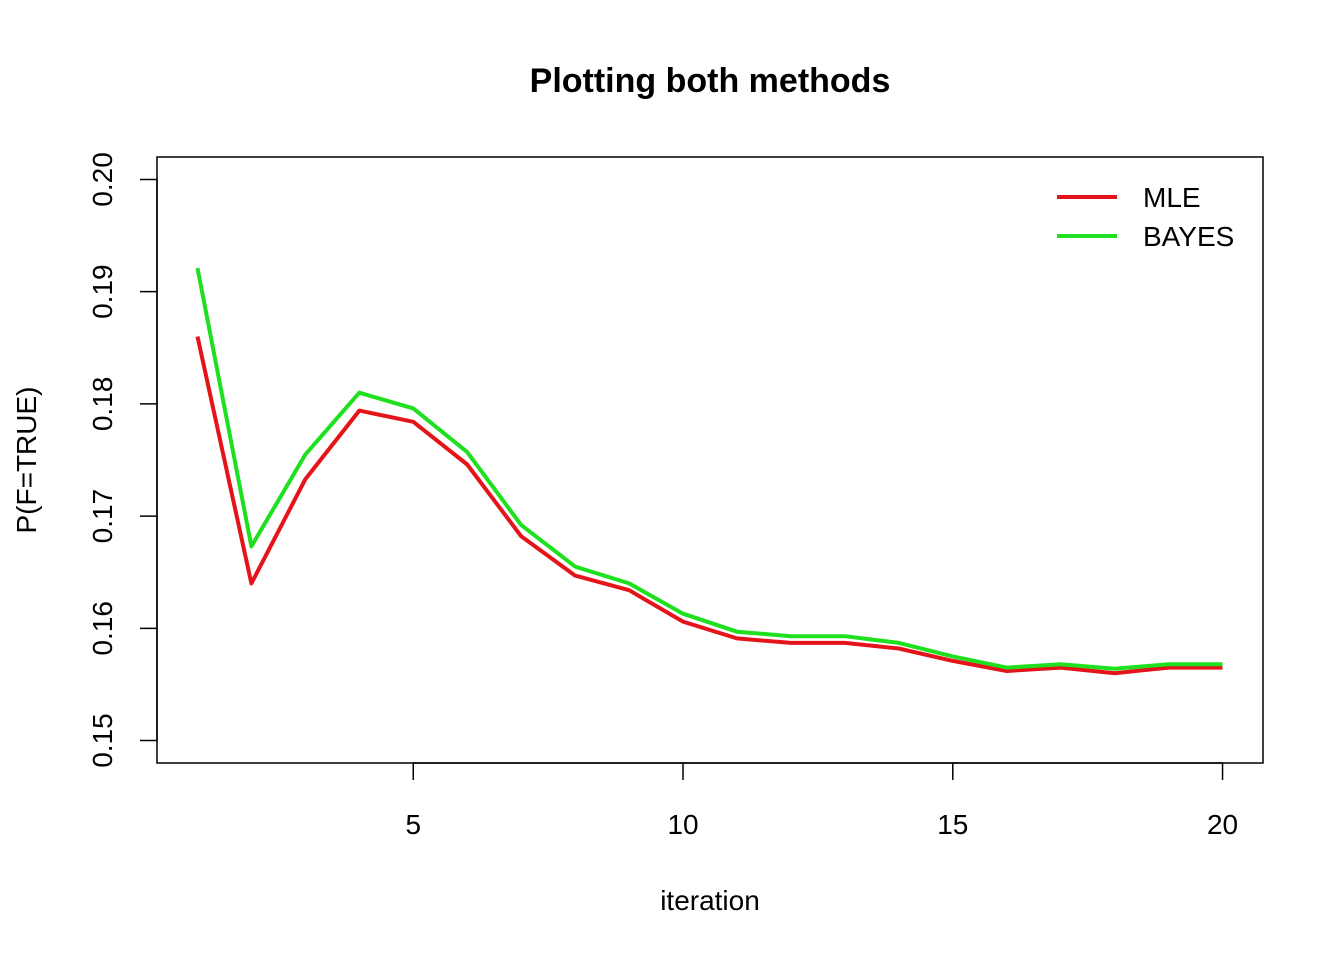  Describe the element at coordinates (1145, 217) in the screenshot. I see `legend: MLE BAYES` at that location.